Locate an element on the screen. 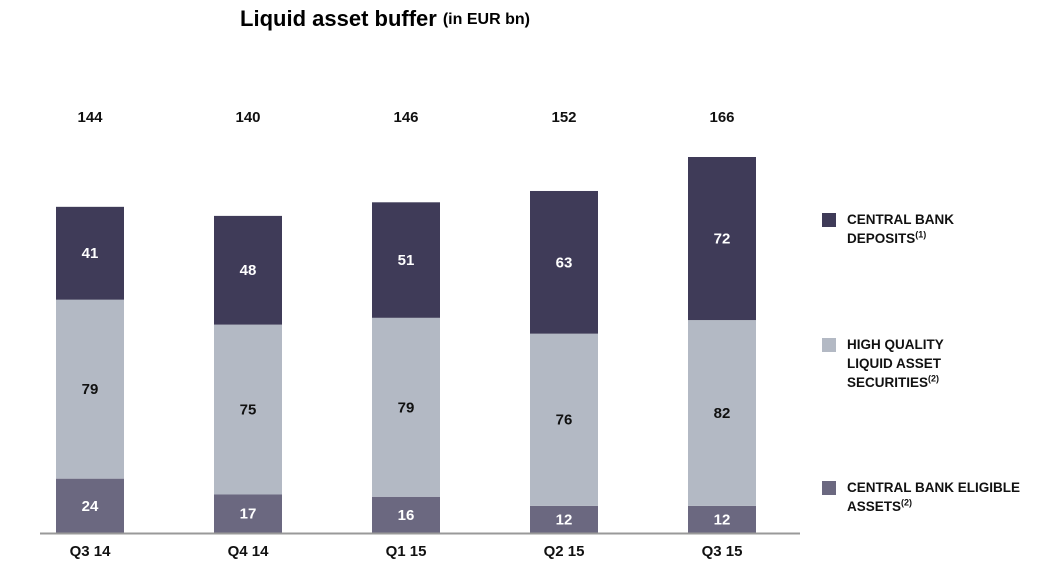 Image resolution: width=1056 pixels, height=567 pixels. data-label: 76 is located at coordinates (564, 420).